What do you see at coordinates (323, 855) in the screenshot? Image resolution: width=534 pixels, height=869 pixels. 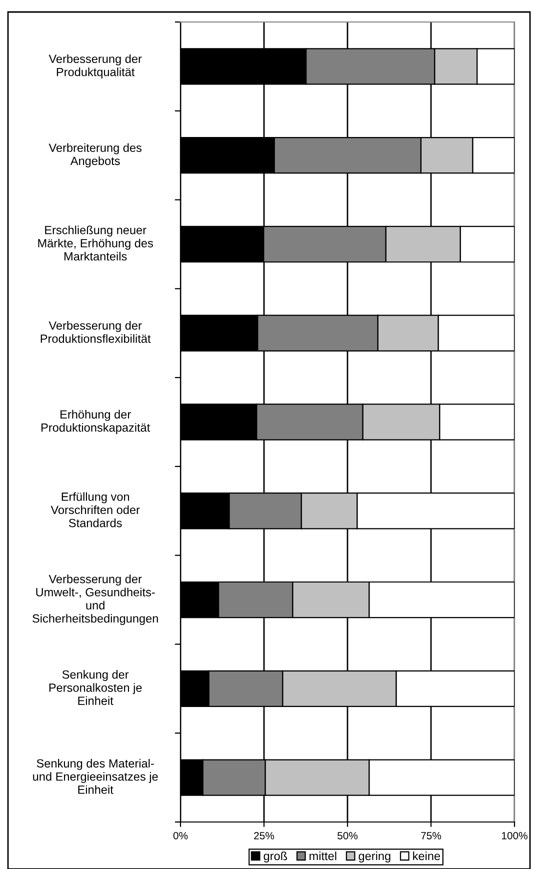 I see `legend-label: mittel` at bounding box center [323, 855].